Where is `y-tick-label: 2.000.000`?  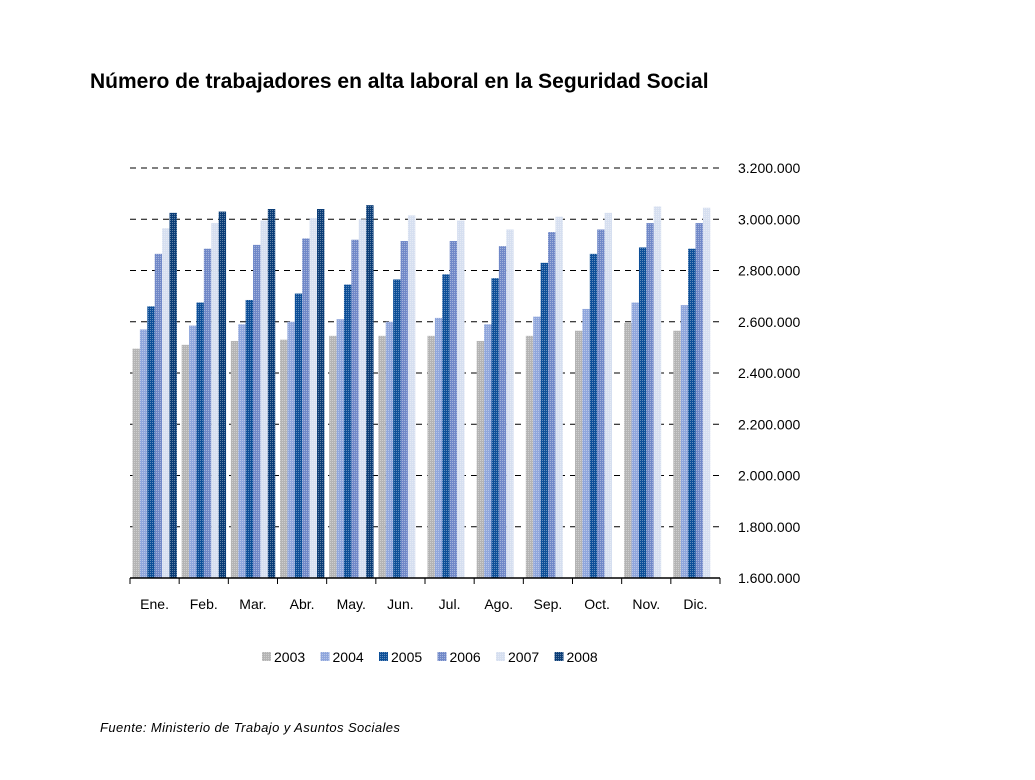
y-tick-label: 2.000.000 is located at coordinates (769, 476).